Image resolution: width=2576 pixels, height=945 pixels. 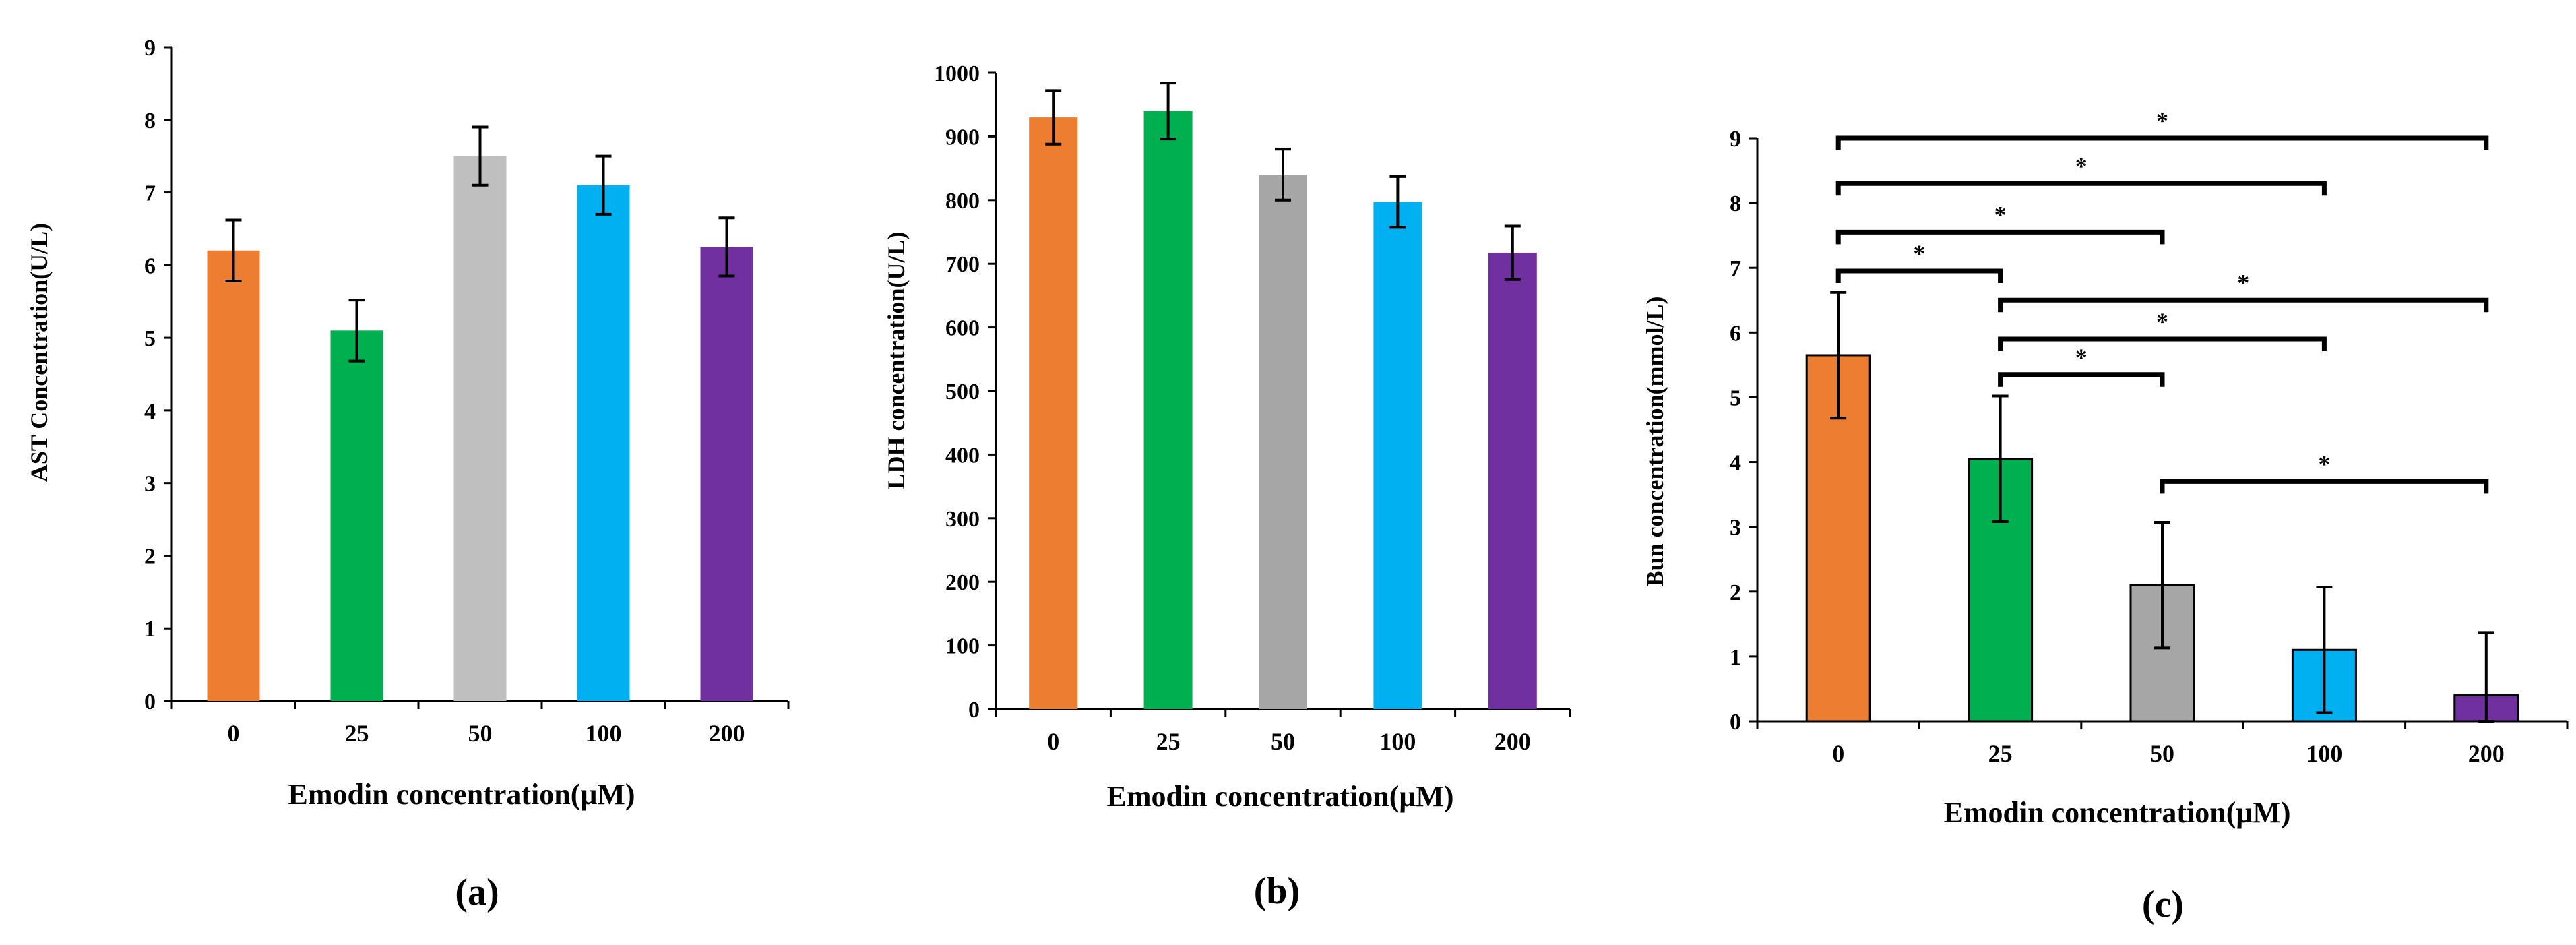 I want to click on y-tick-label: 900, so click(x=962, y=137).